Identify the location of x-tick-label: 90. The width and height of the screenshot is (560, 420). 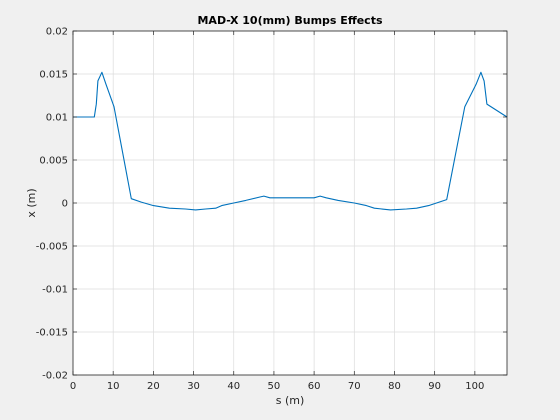
(434, 386).